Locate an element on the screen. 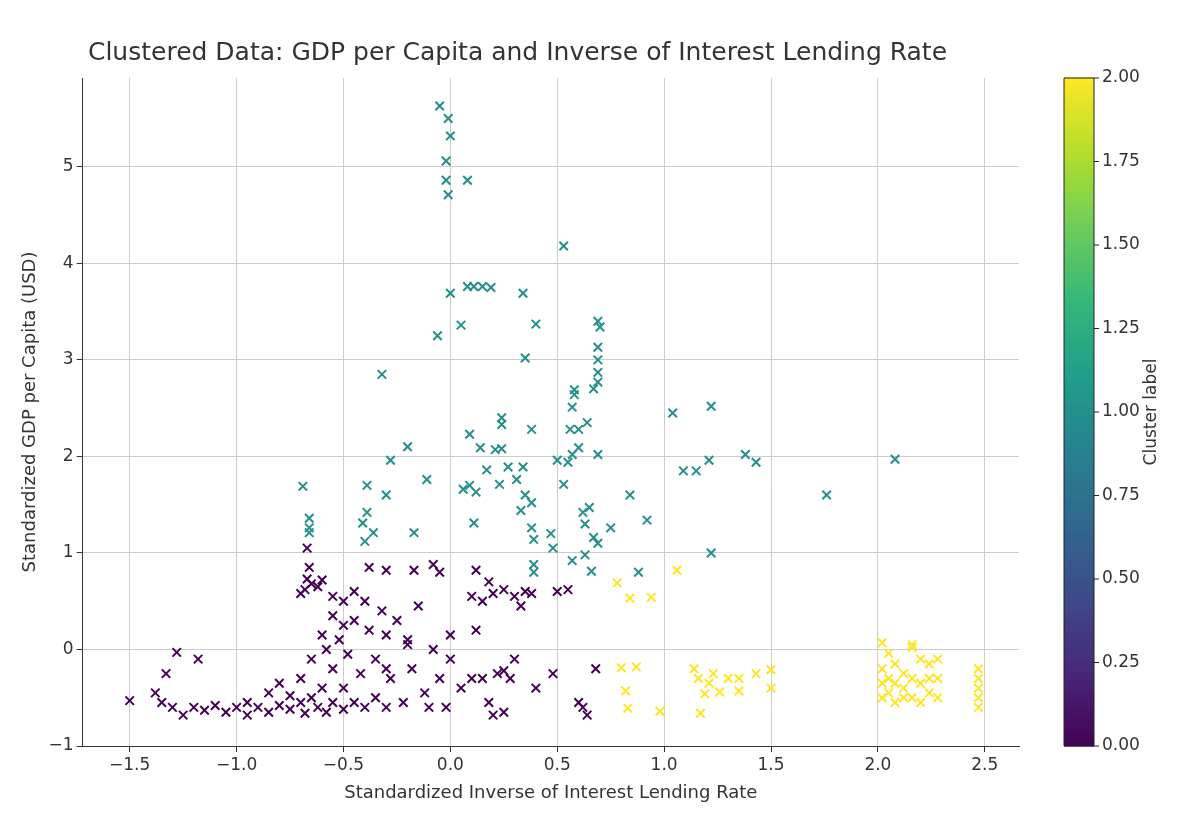 The image size is (1187, 823). color-bar-title: Cluster label is located at coordinates (1150, 412).